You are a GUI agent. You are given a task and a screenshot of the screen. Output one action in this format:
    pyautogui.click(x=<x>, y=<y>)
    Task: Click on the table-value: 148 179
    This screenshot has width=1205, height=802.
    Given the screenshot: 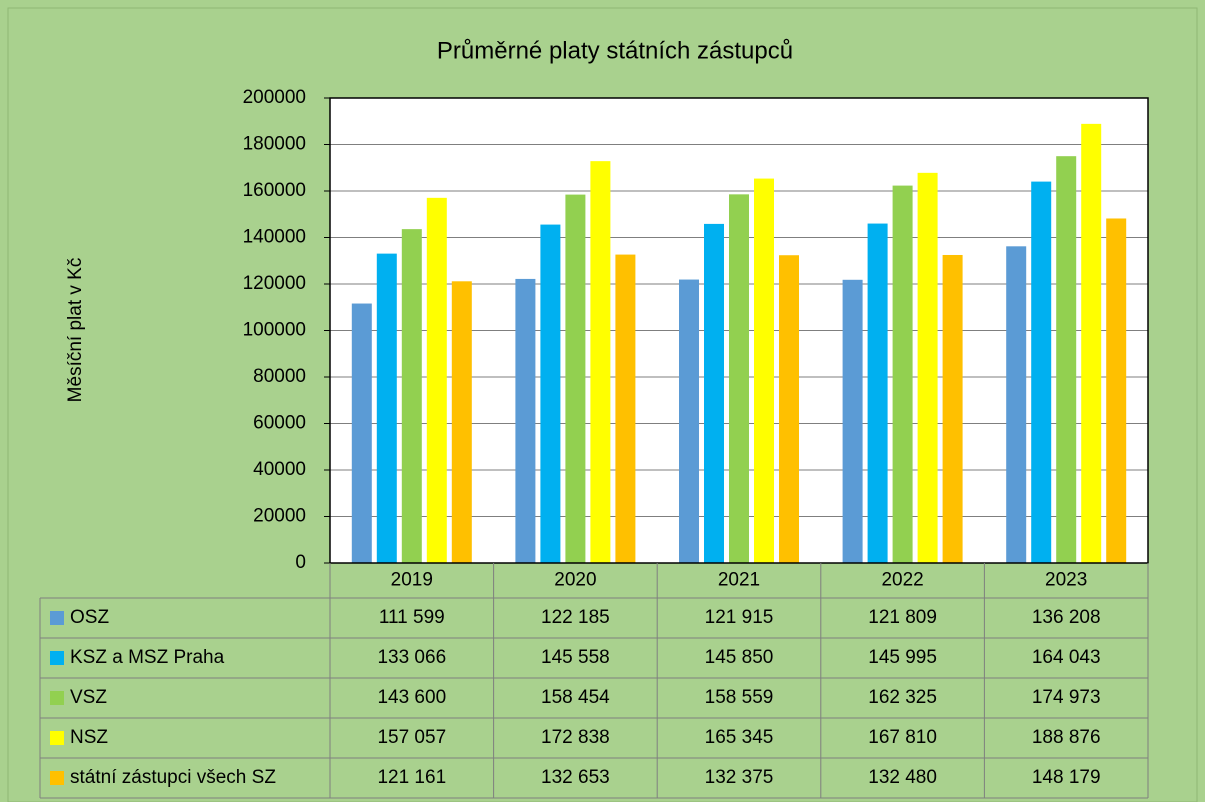 What is the action you would take?
    pyautogui.click(x=1066, y=777)
    